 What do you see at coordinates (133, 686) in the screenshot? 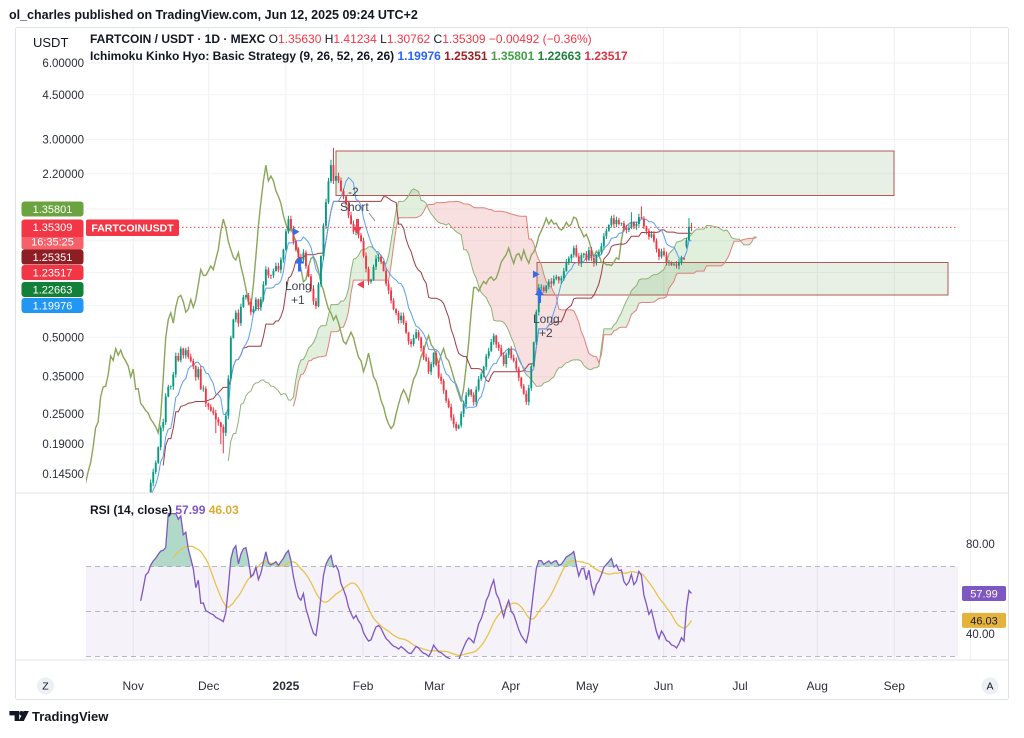
I see `svg-text: Nov` at bounding box center [133, 686].